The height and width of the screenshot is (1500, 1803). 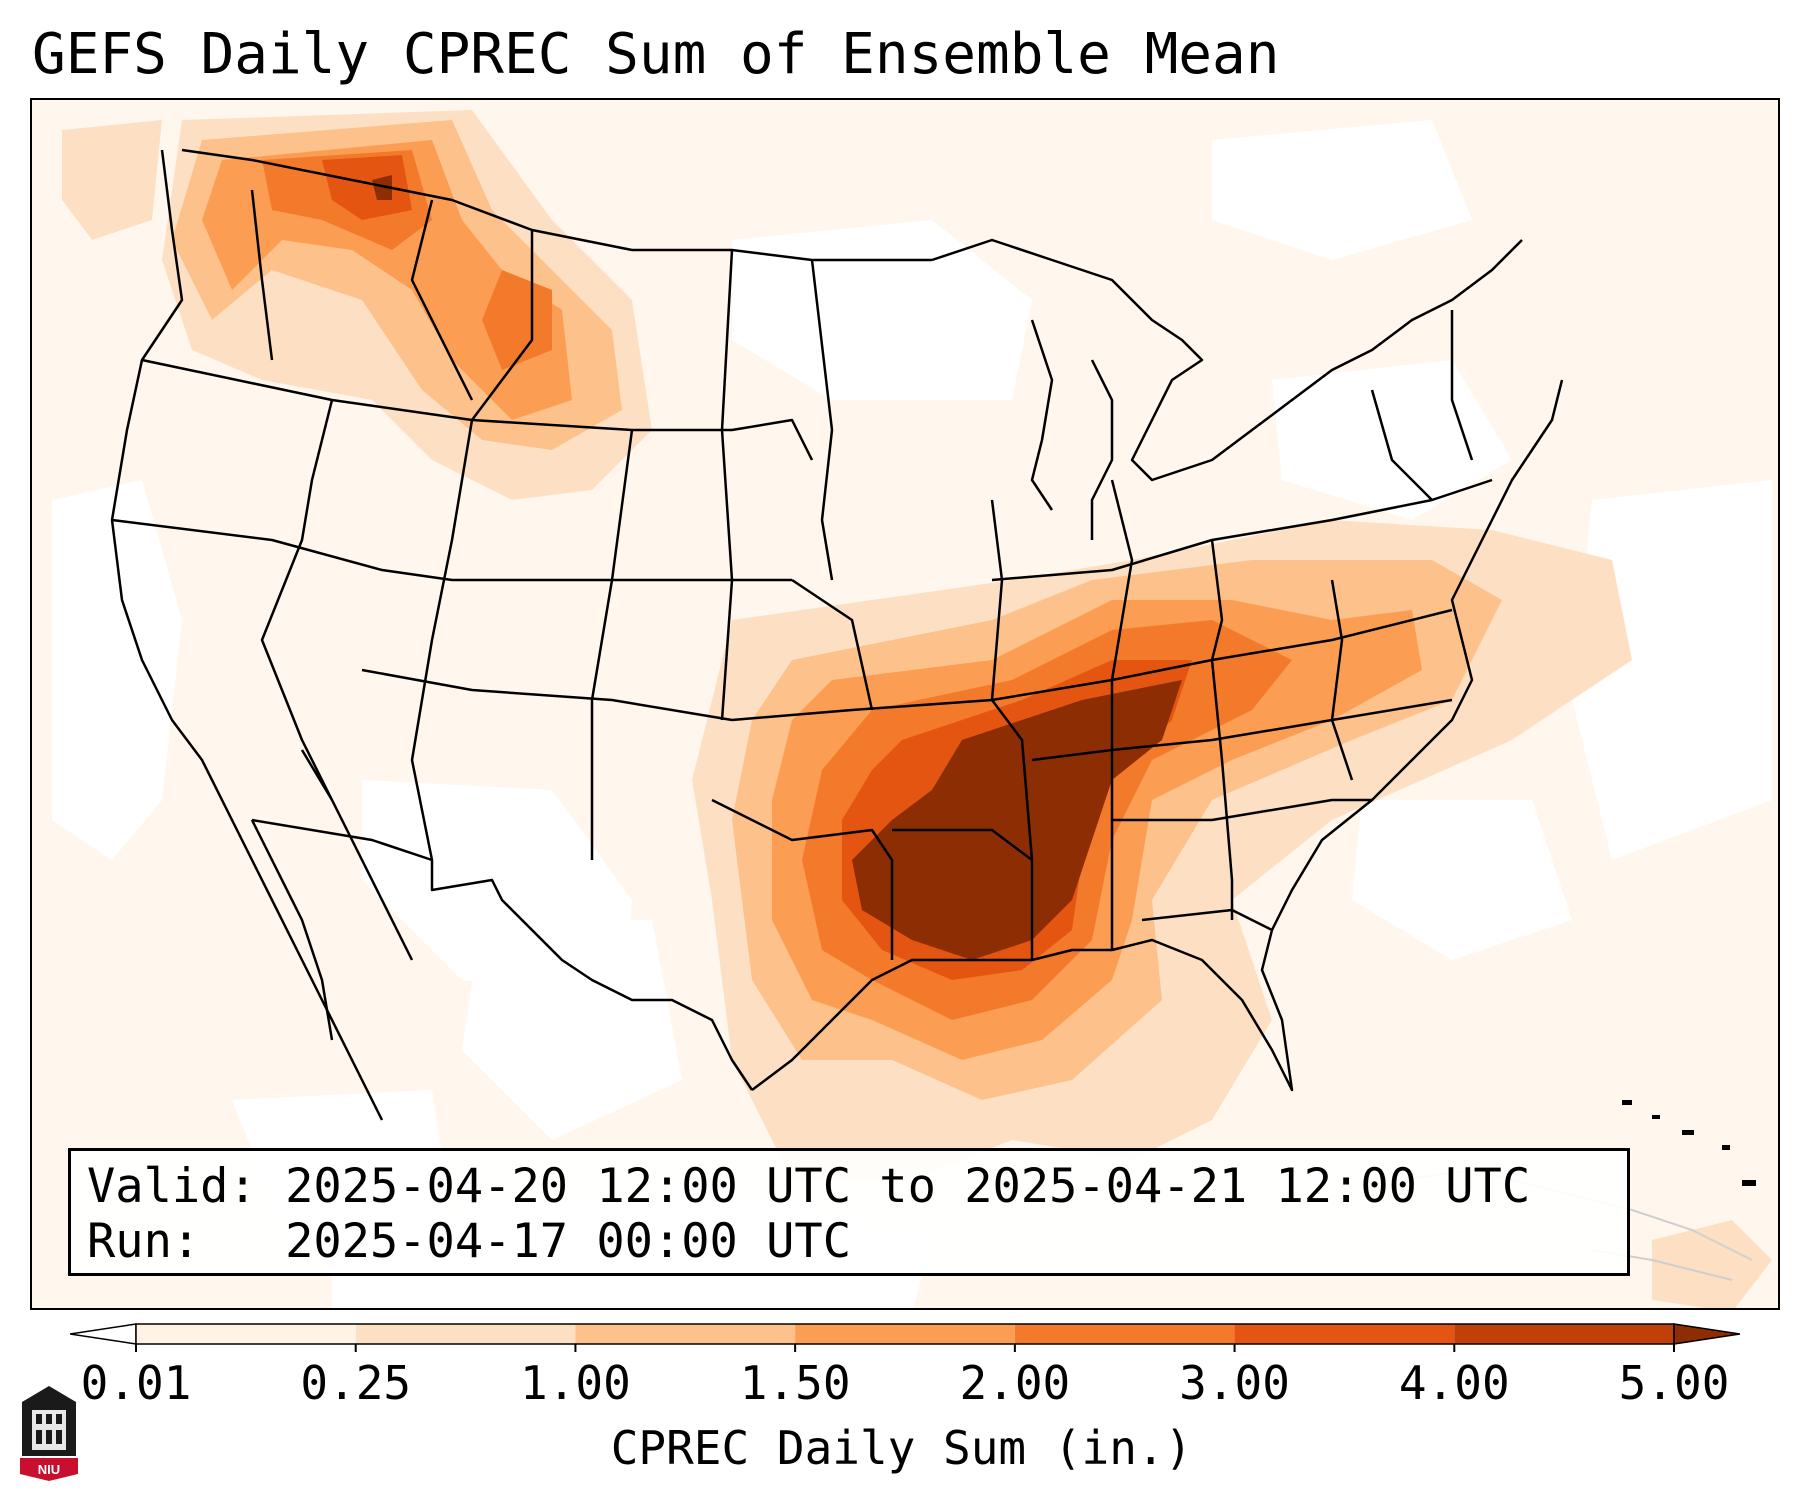 I want to click on run-label: Run:, so click(x=144, y=1241).